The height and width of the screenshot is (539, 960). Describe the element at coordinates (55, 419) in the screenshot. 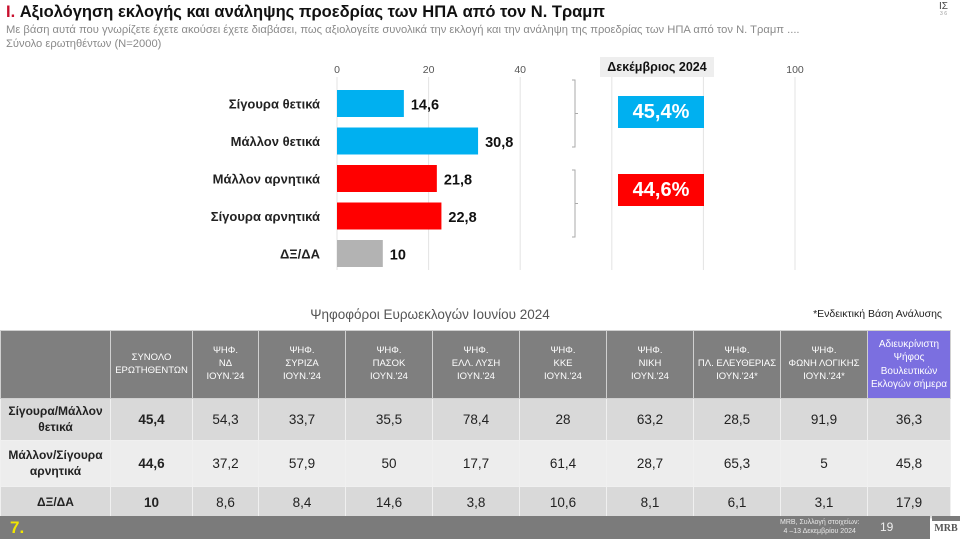

I see `row-label: Σίγουρα/Μάλλον θετικά` at that location.